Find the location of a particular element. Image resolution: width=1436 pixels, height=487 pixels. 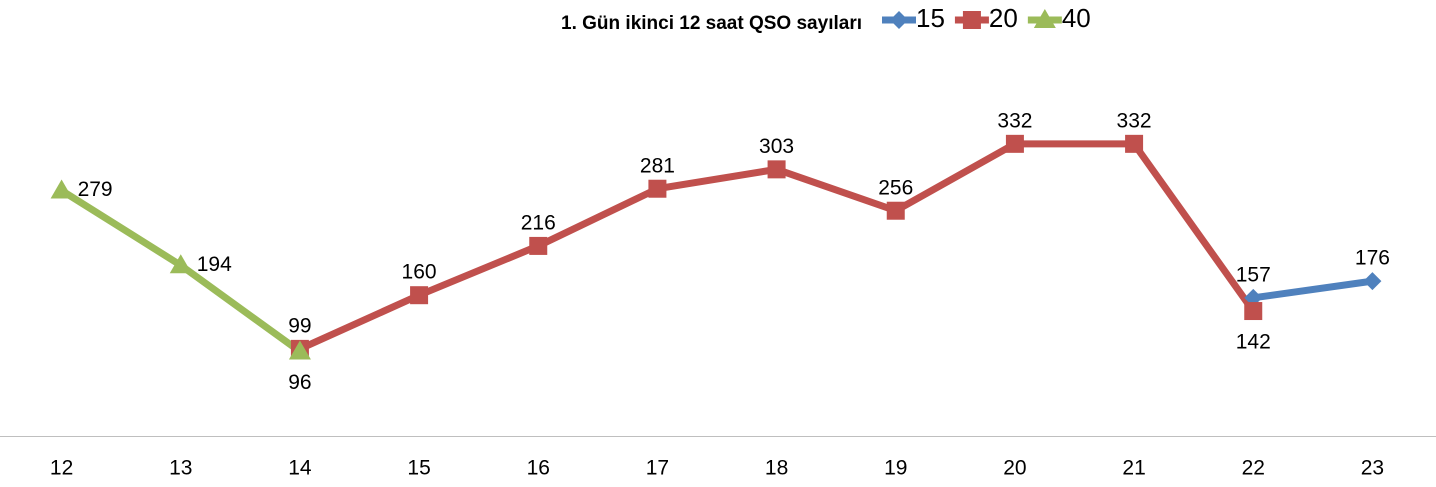

legend-label: 40 is located at coordinates (1076, 18).